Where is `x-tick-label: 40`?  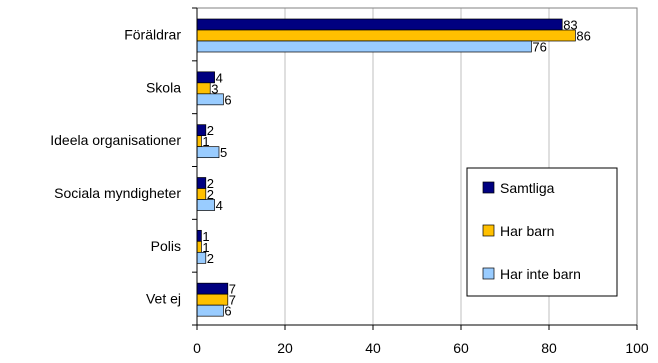
x-tick-label: 40 is located at coordinates (373, 348).